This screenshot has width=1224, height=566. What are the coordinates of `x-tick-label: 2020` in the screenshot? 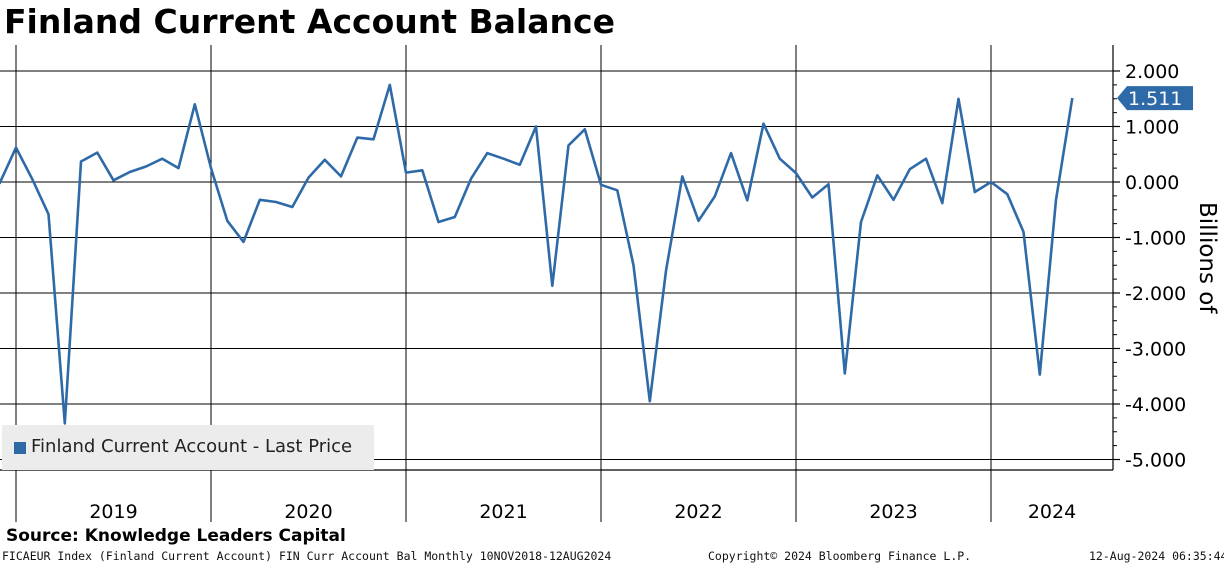 It's located at (308, 512).